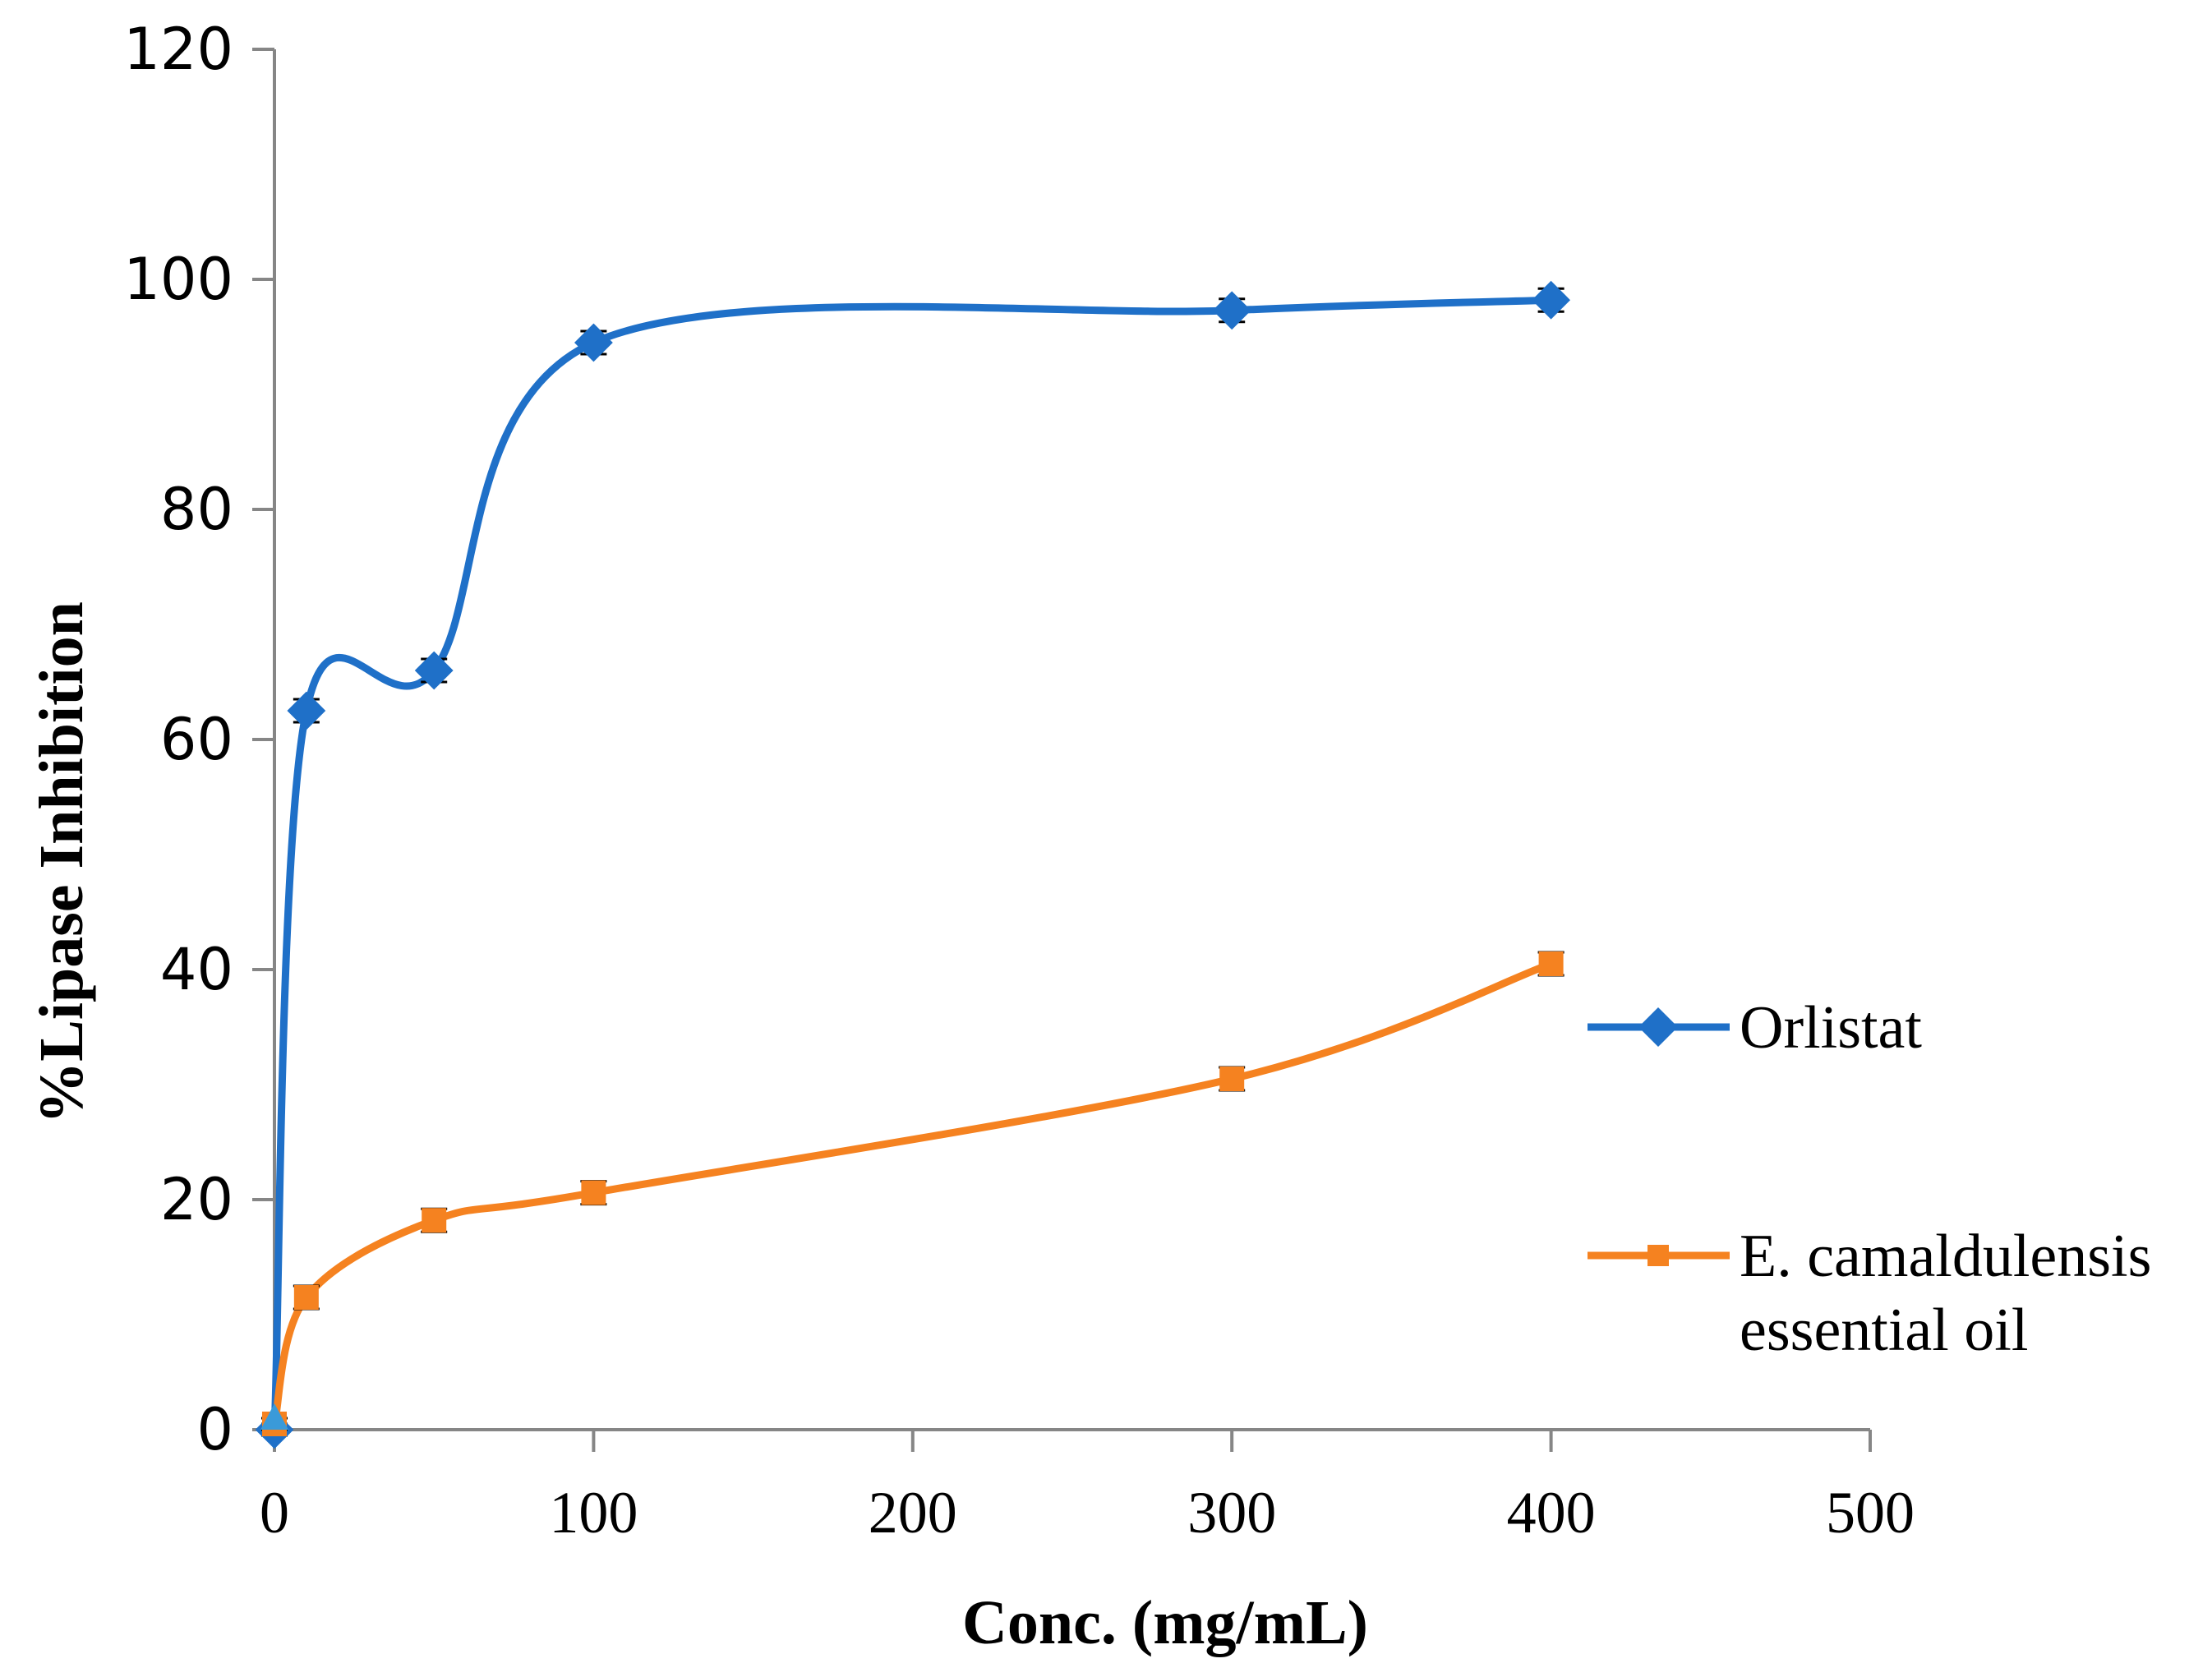 The width and height of the screenshot is (2212, 1677). I want to click on y-tick-label: 0, so click(215, 1429).